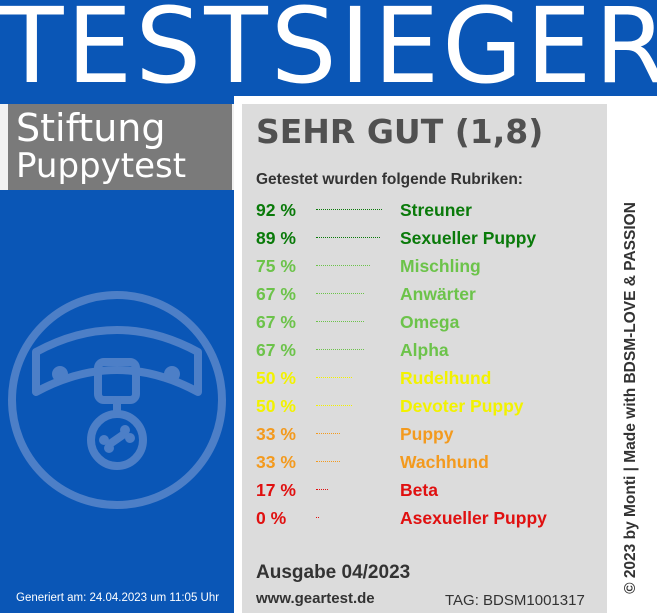  What do you see at coordinates (271, 518) in the screenshot?
I see `category-percent: 0 %` at bounding box center [271, 518].